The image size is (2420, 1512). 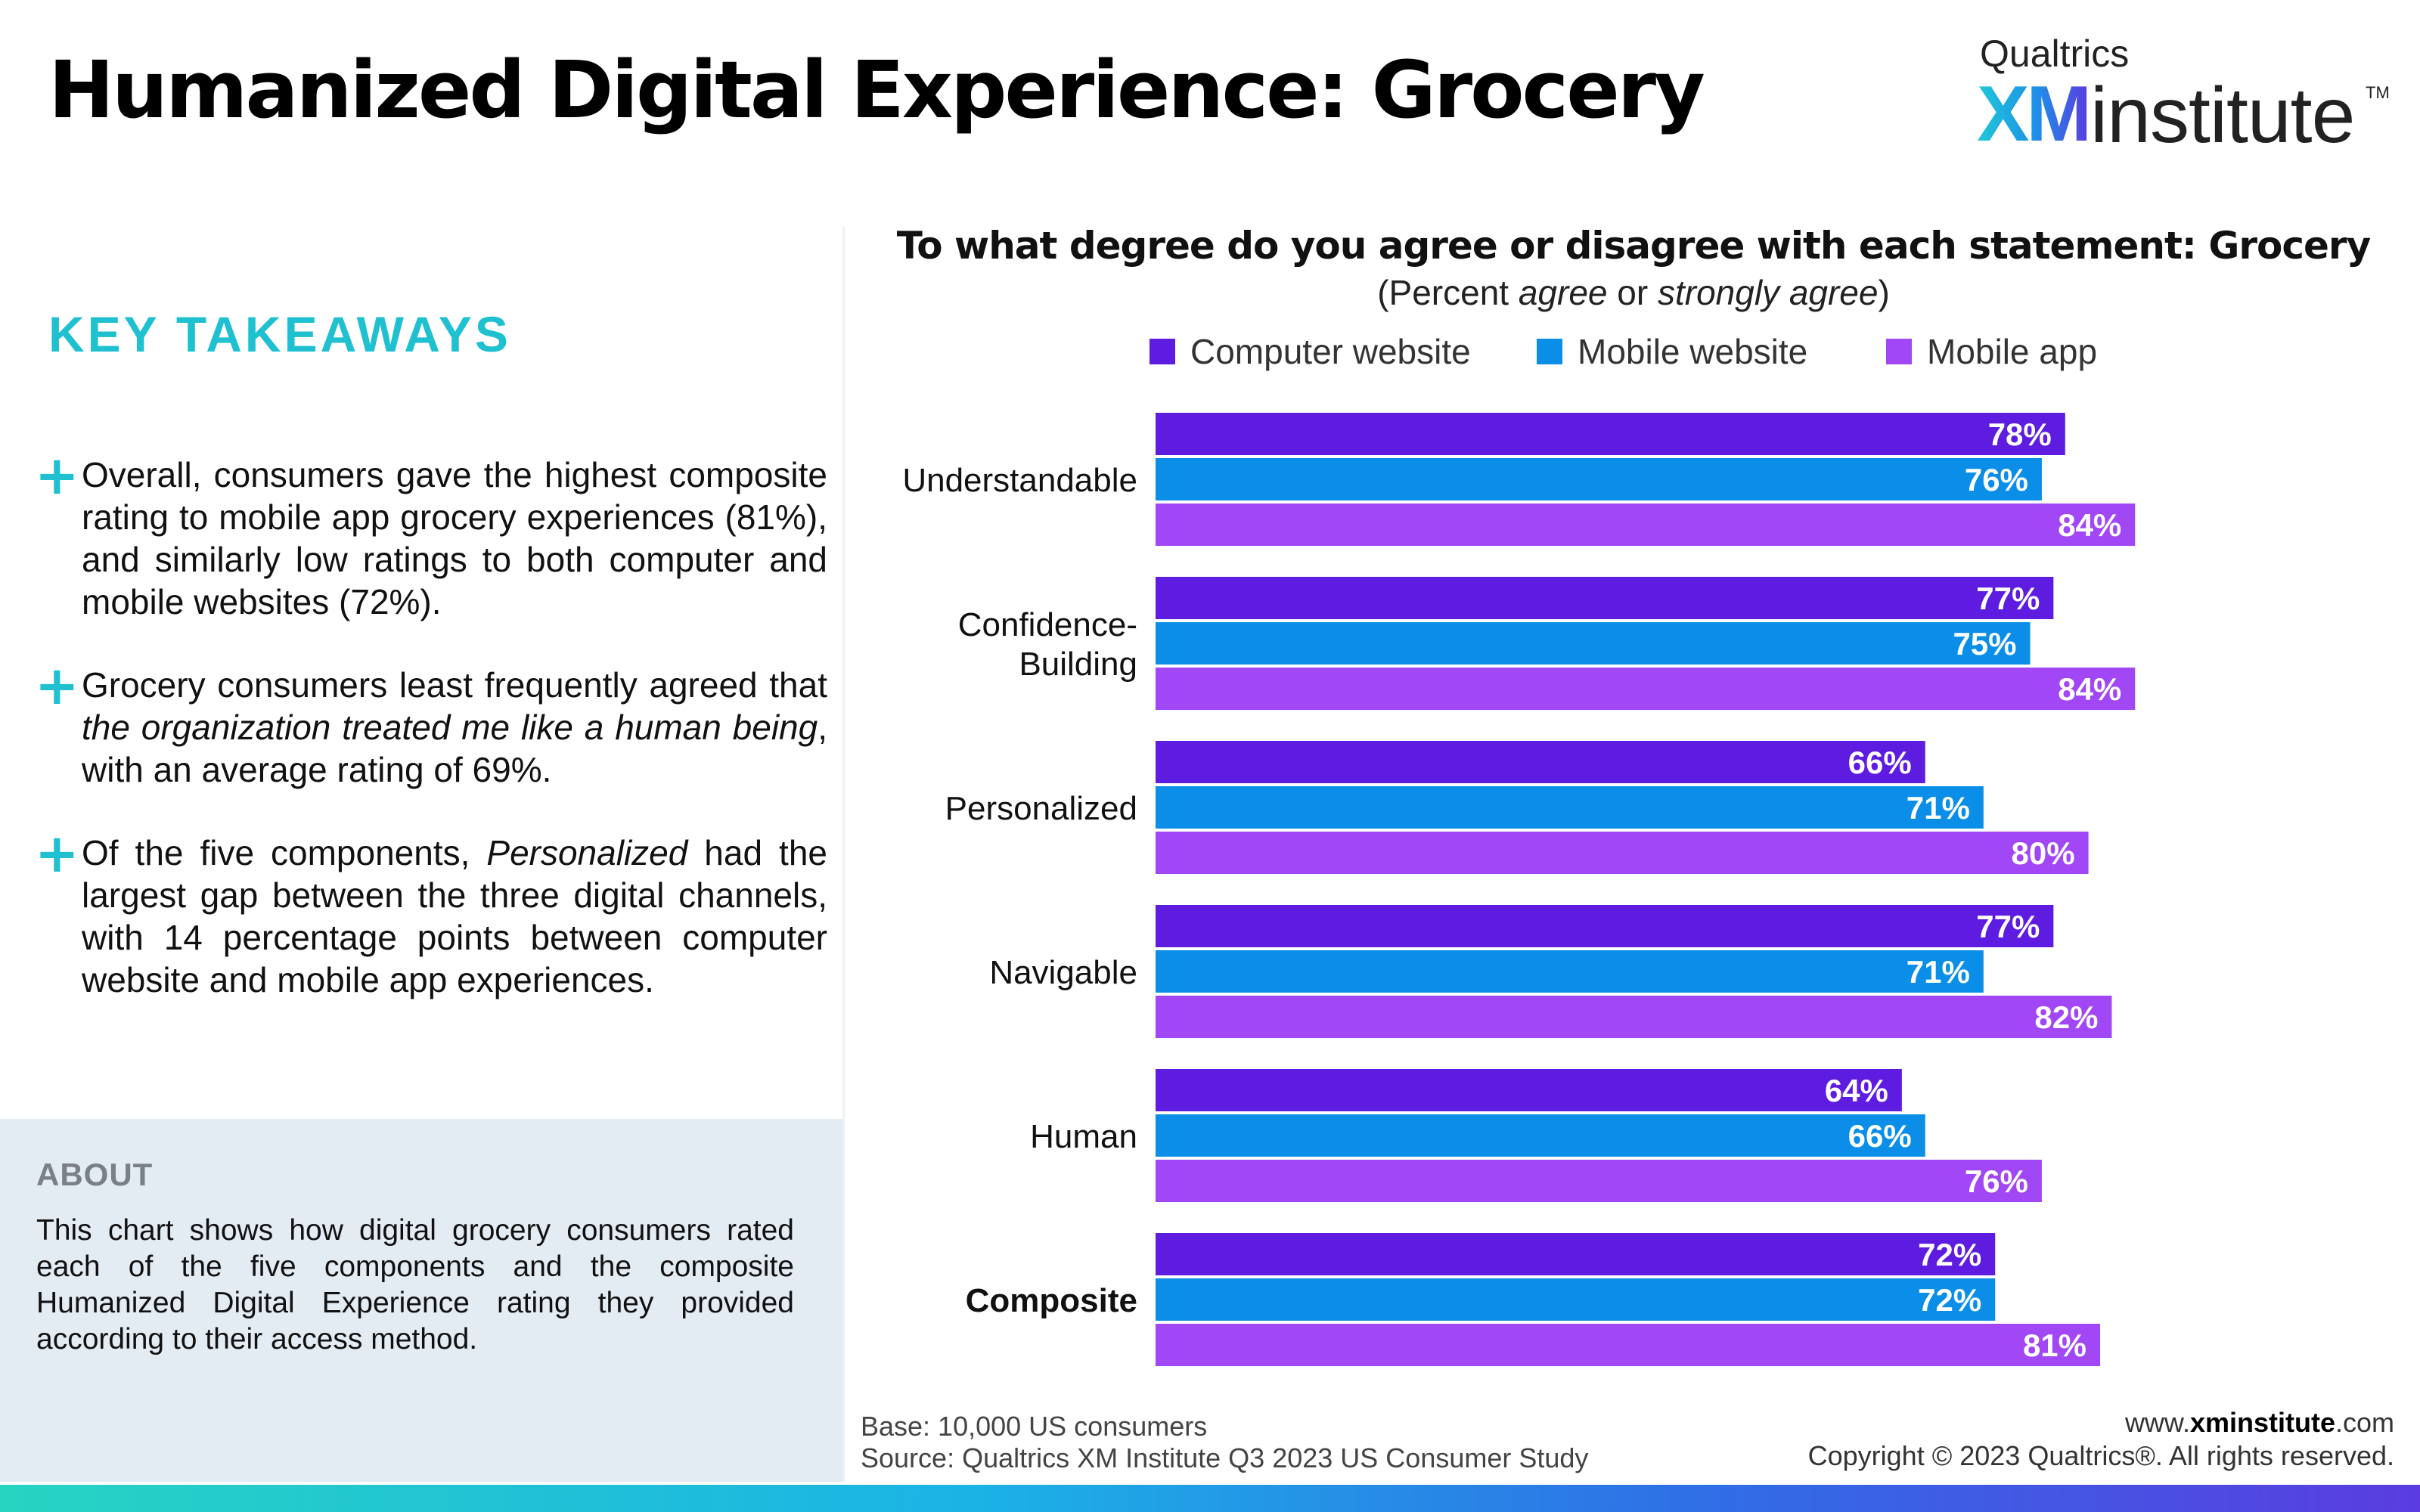 I want to click on xm-institute-logo: Qualtrics XM institute TM, so click(x=2183, y=95).